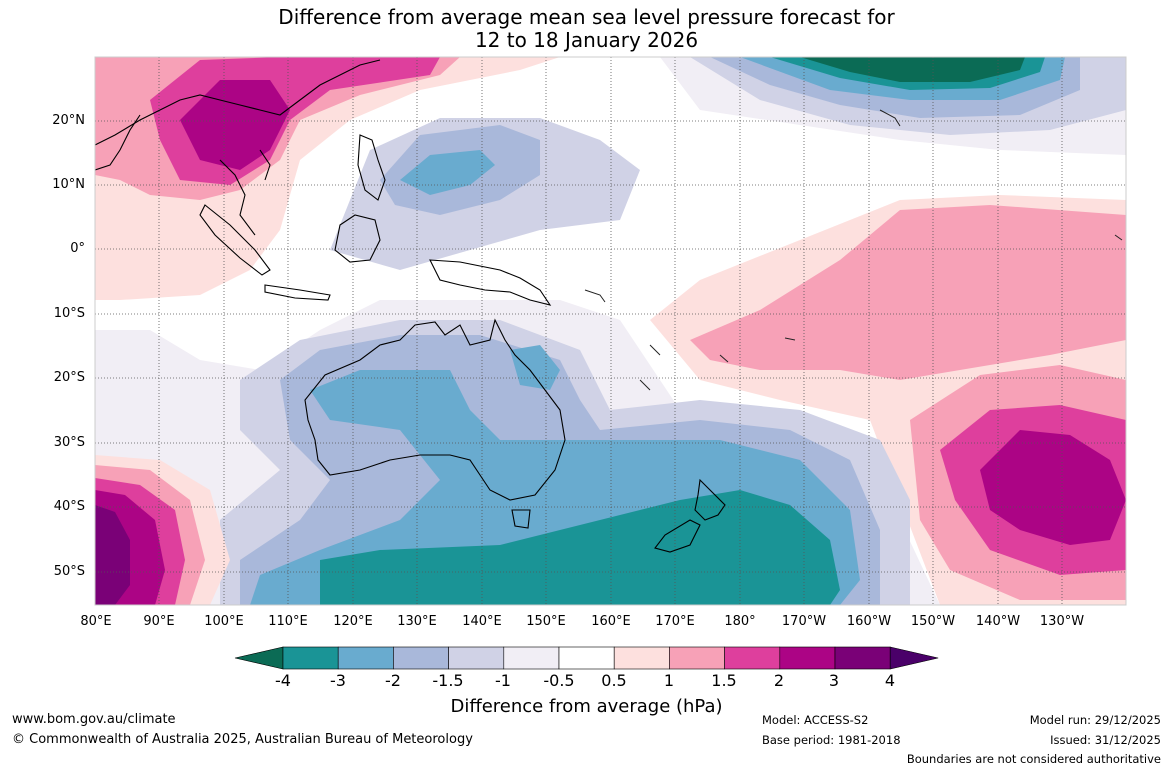  Describe the element at coordinates (815, 720) in the screenshot. I see `model-name: Model: ACCESS-S2` at that location.